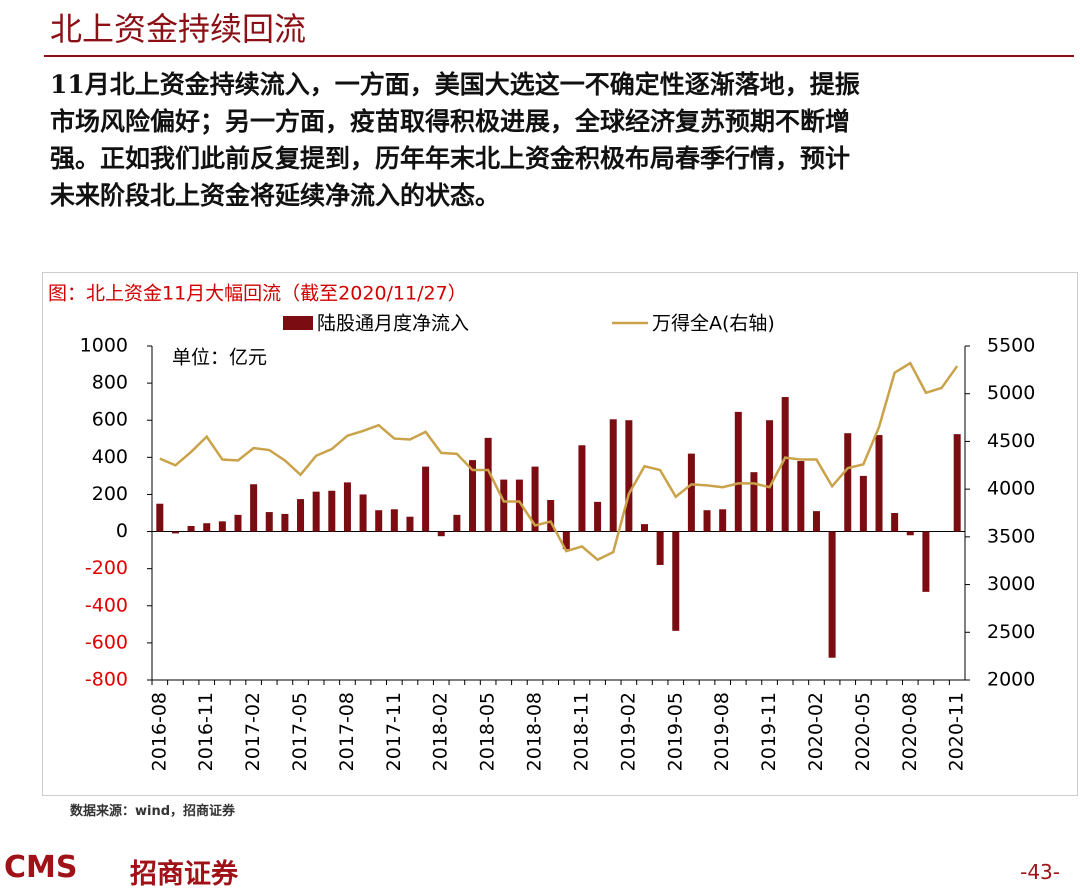 The height and width of the screenshot is (891, 1080). What do you see at coordinates (628, 731) in the screenshot?
I see `x-tick-label: 2019-02` at bounding box center [628, 731].